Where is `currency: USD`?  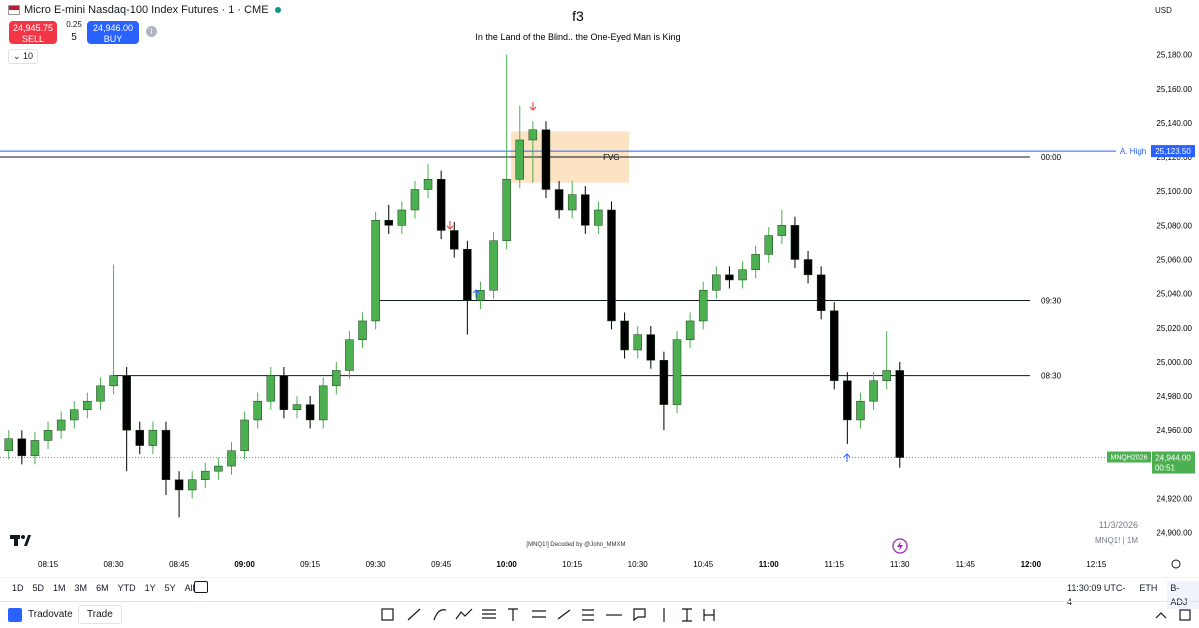
currency: USD is located at coordinates (1163, 10).